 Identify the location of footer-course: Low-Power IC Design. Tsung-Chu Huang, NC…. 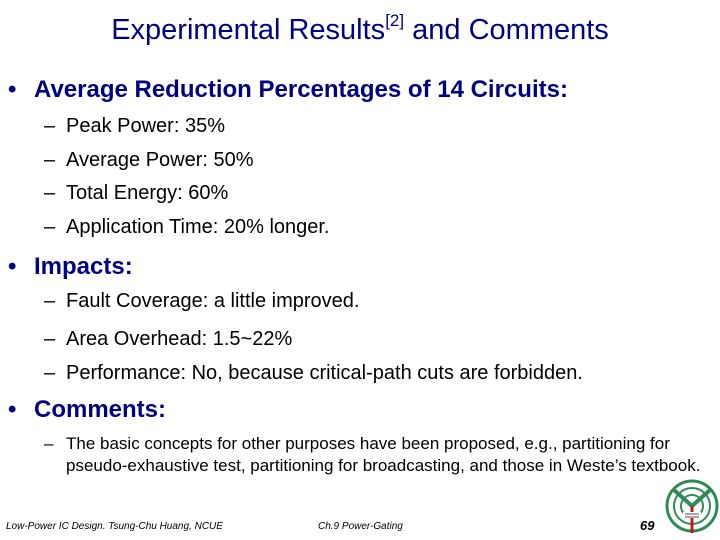
(114, 526).